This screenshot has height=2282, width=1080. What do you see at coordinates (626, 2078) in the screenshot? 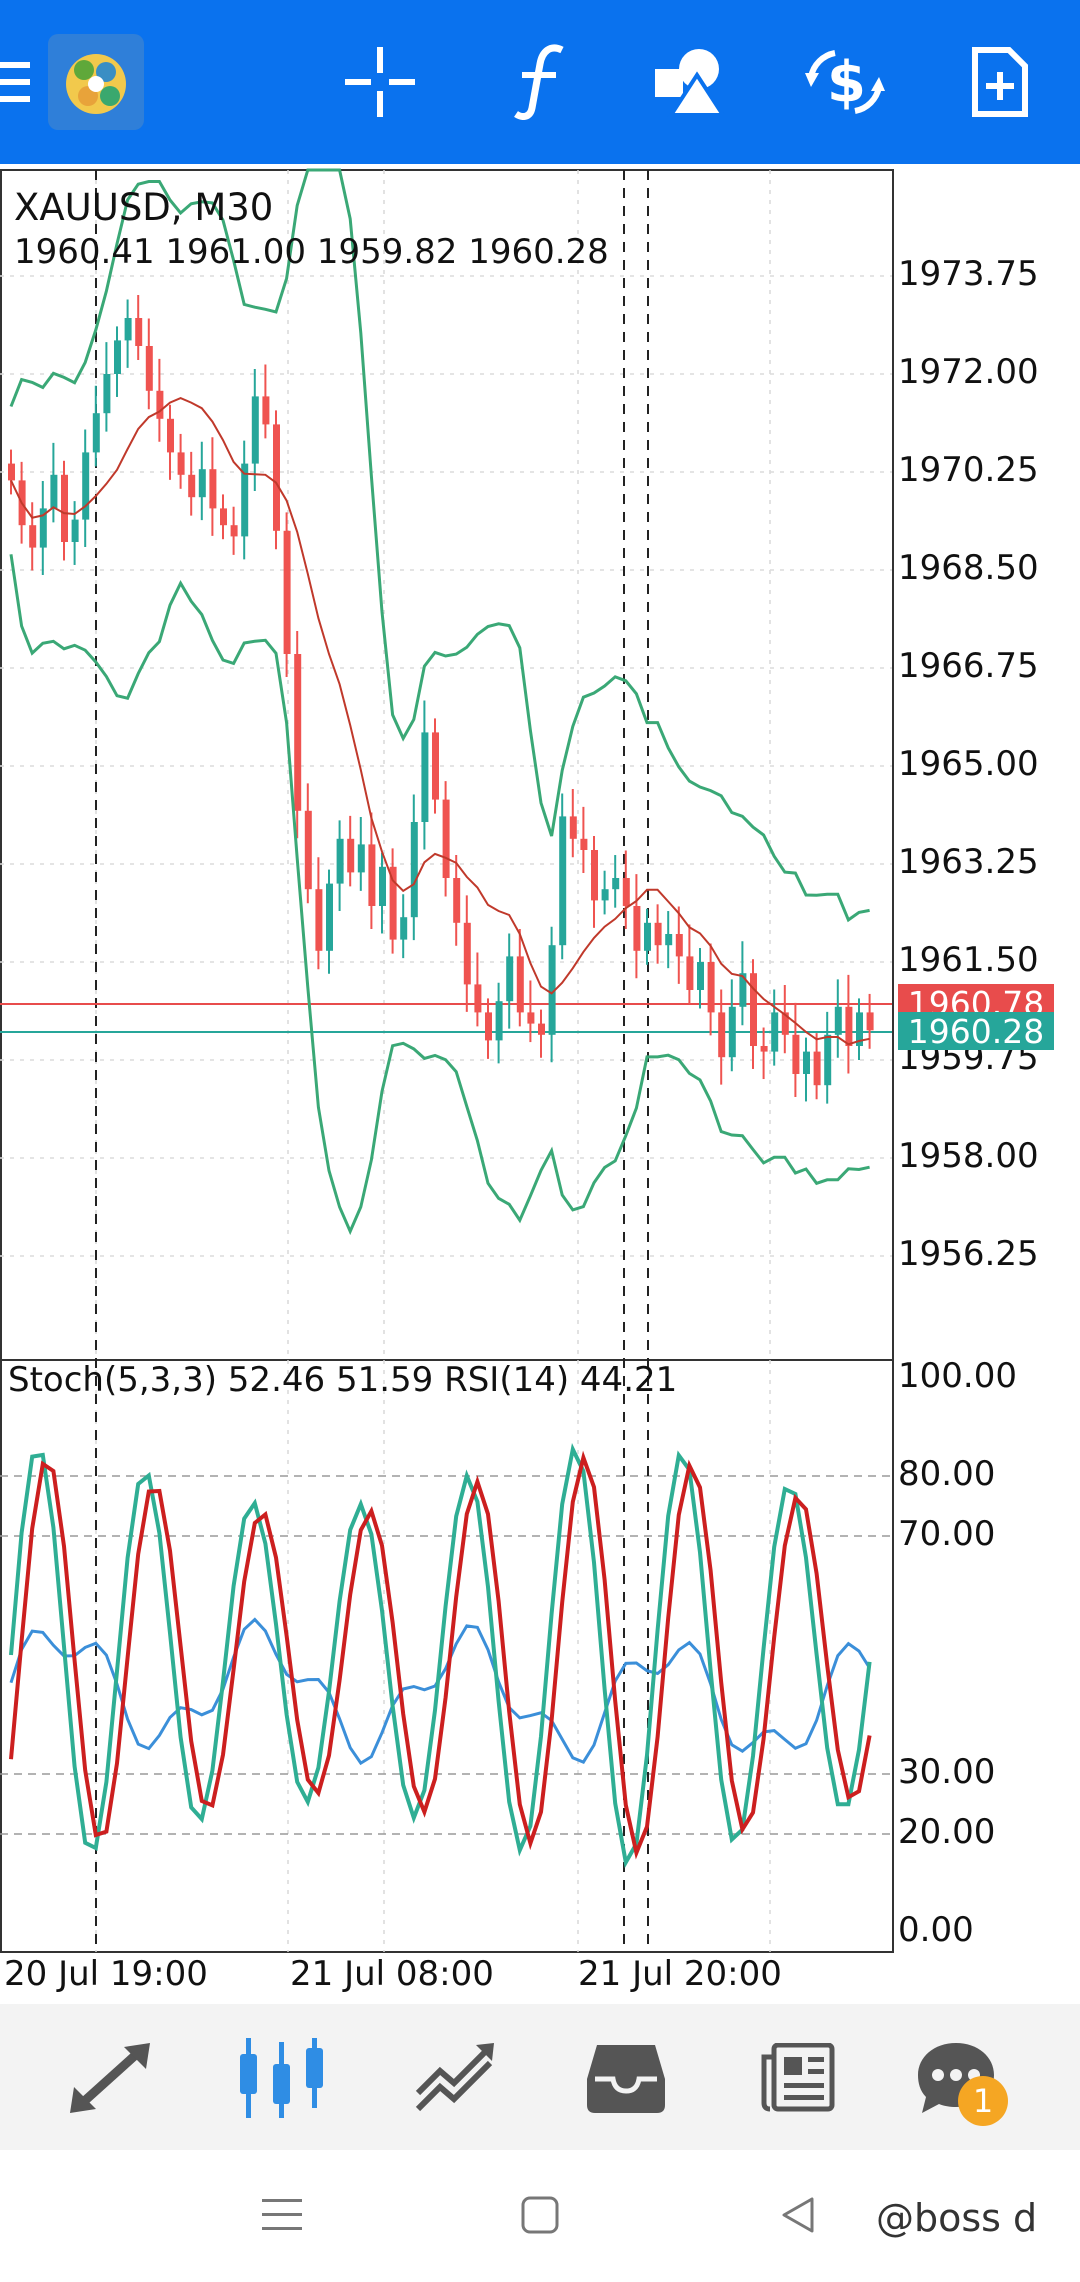
I see `history-icon` at bounding box center [626, 2078].